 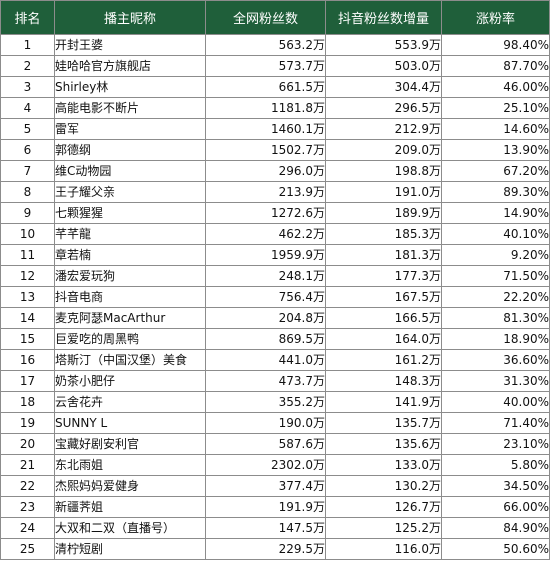 I want to click on cell-rank: 9, so click(x=27, y=213).